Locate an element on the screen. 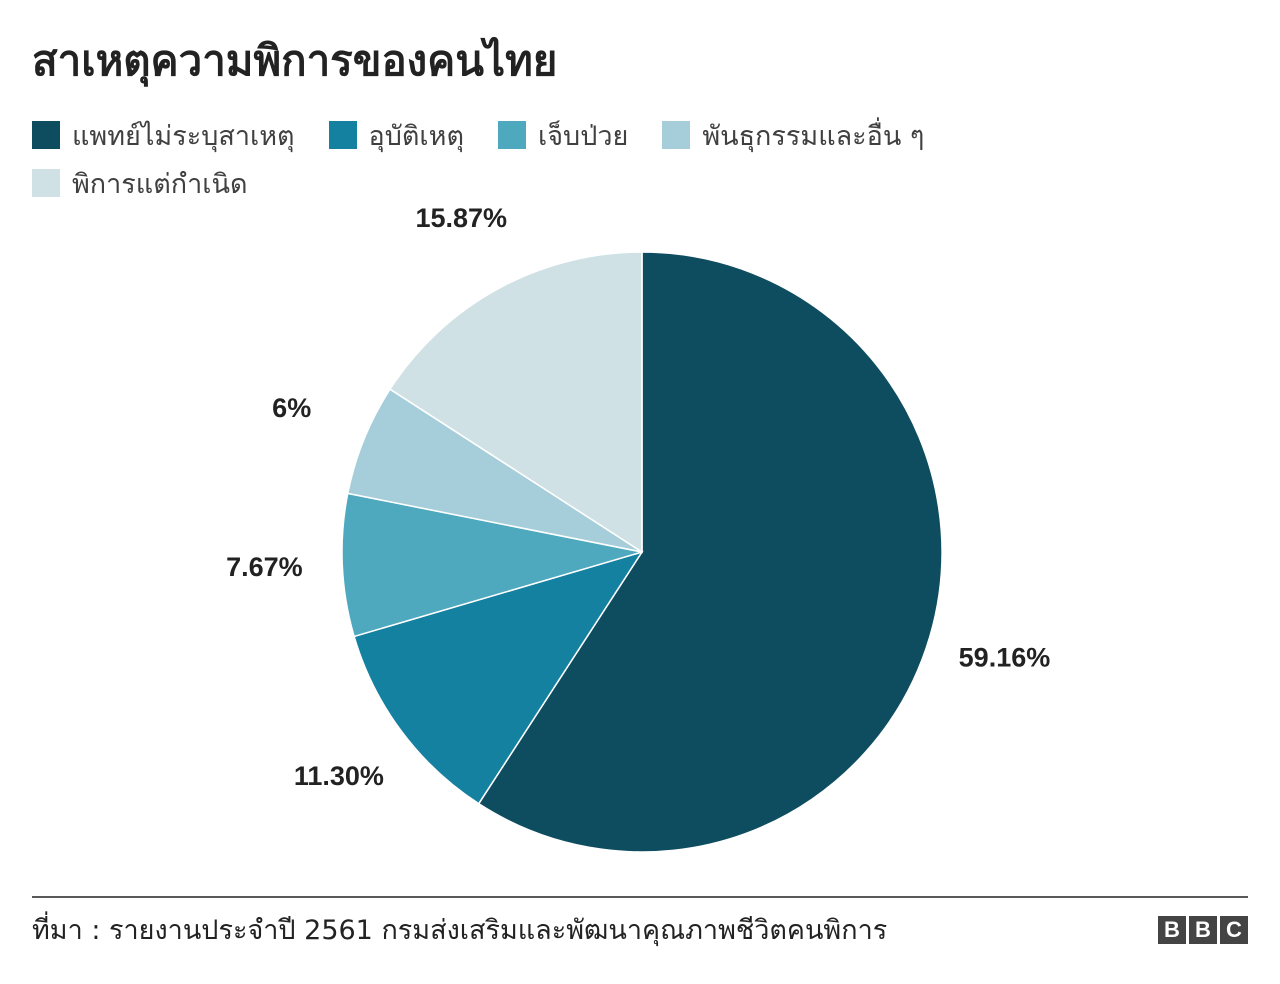 This screenshot has width=1280, height=984. legend-item: แพทย์ไม่ระบุสาเหตุ is located at coordinates (163, 135).